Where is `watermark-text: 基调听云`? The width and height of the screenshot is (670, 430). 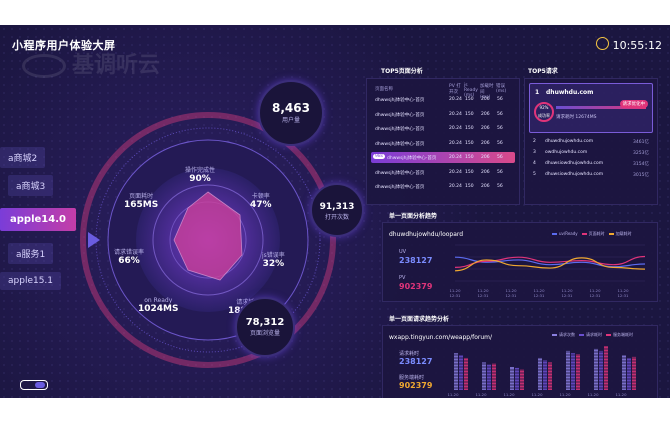
watermark-text: 基调听云 is located at coordinates (116, 65).